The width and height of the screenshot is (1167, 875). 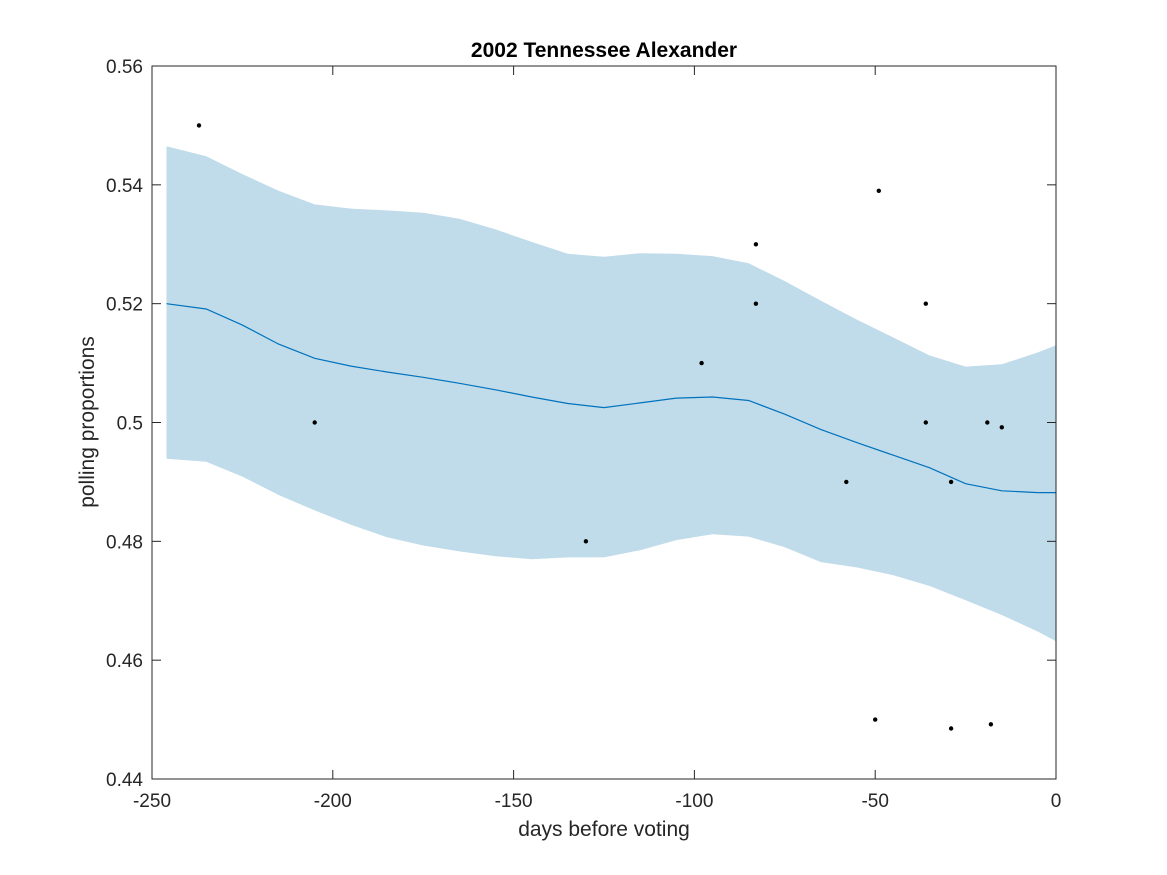 What do you see at coordinates (124, 186) in the screenshot?
I see `y-tick-label: 0.54` at bounding box center [124, 186].